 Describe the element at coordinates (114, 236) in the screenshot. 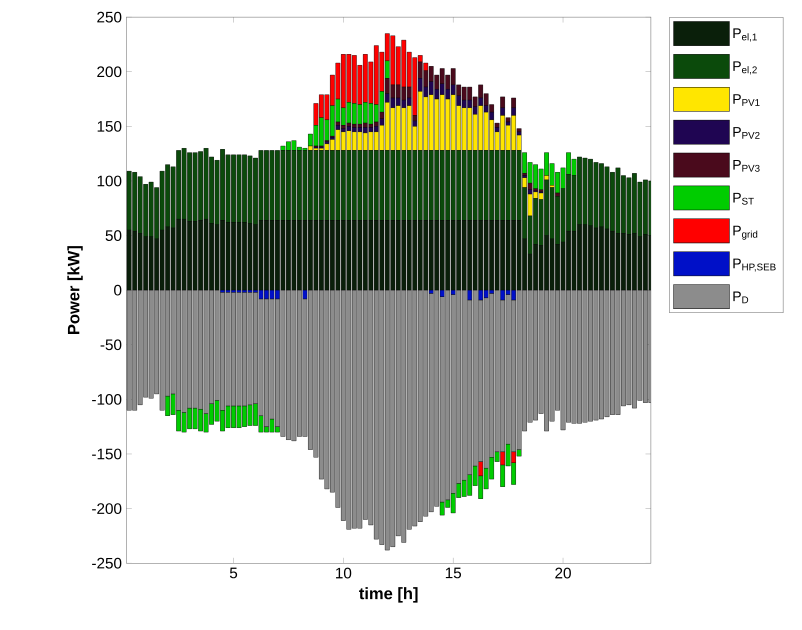

I see `y-tick-label: 50` at that location.